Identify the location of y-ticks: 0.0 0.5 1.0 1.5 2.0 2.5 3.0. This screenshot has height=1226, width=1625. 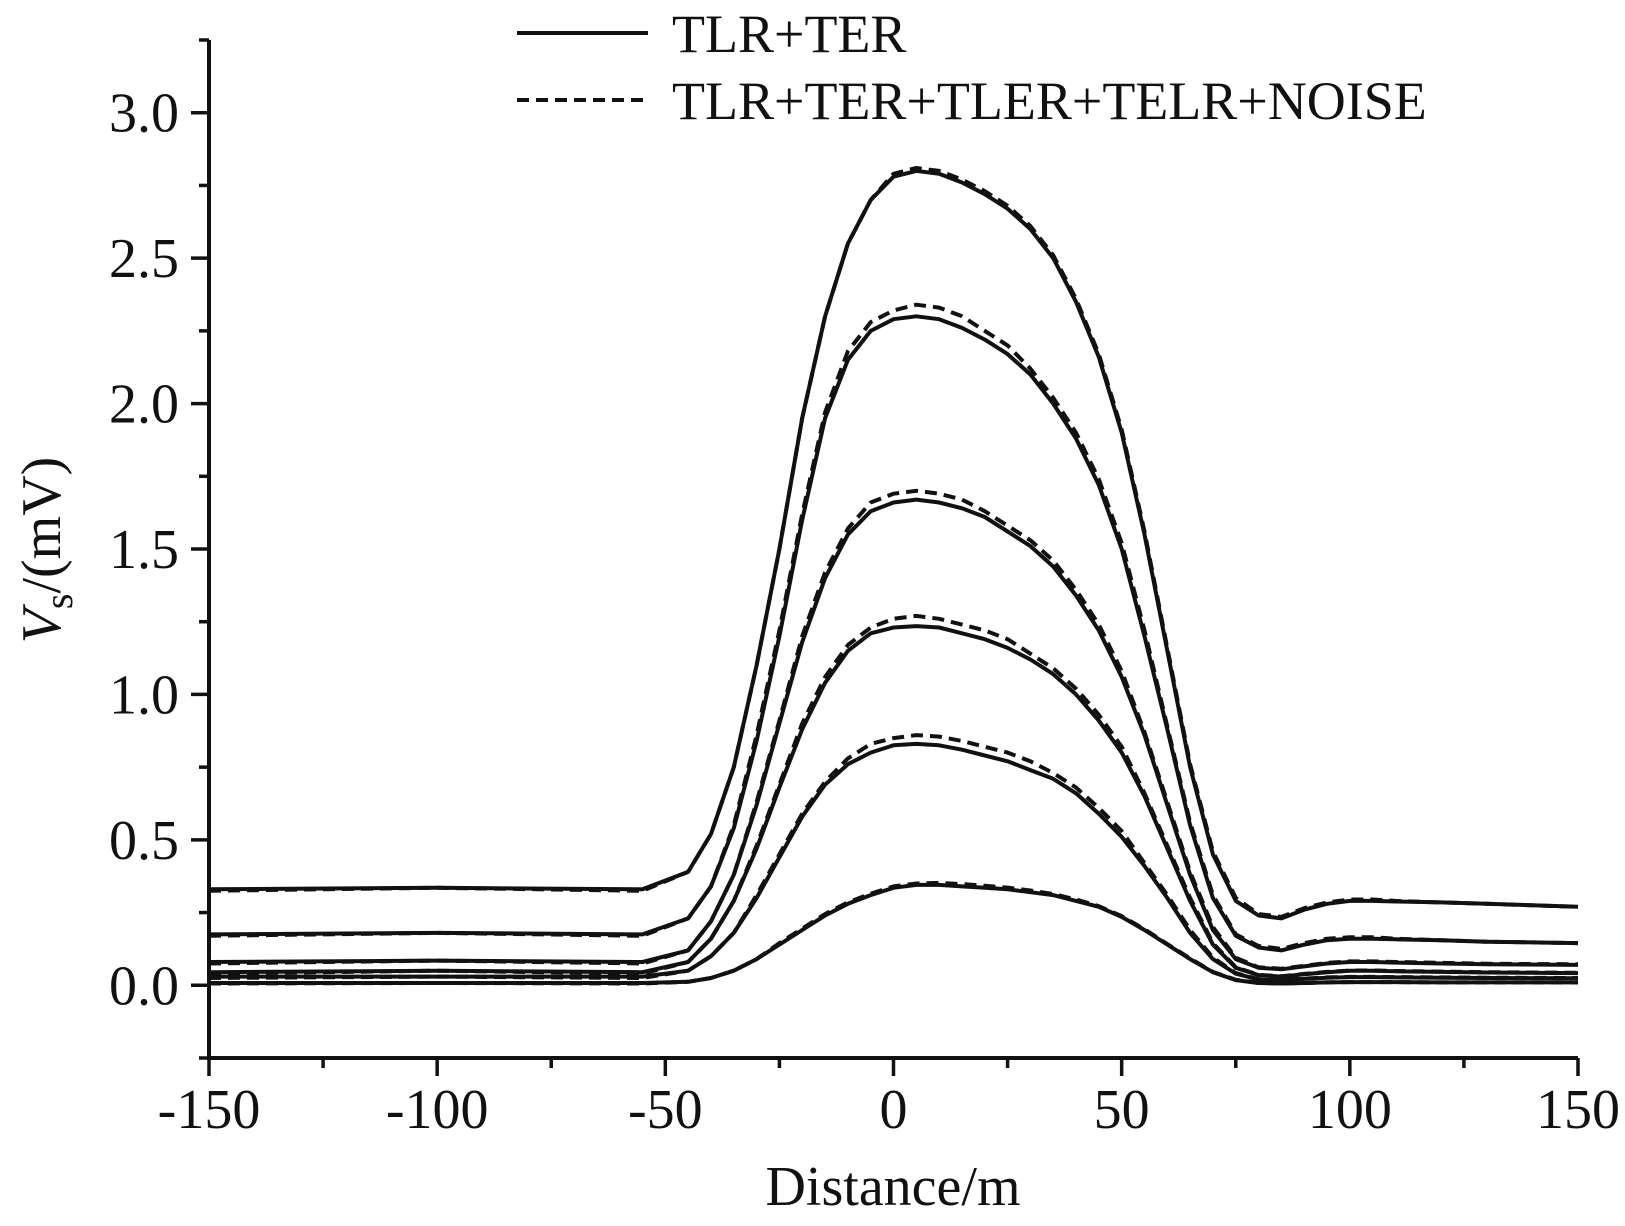
(159, 549).